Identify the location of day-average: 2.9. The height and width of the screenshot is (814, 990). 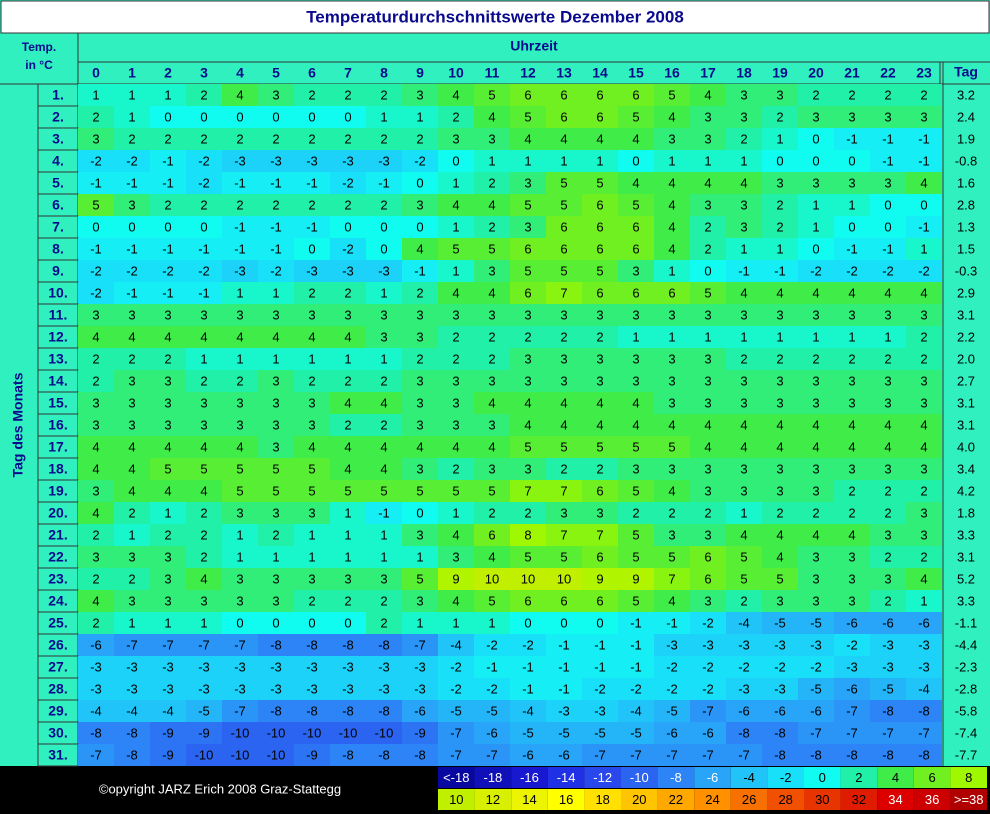
(966, 292).